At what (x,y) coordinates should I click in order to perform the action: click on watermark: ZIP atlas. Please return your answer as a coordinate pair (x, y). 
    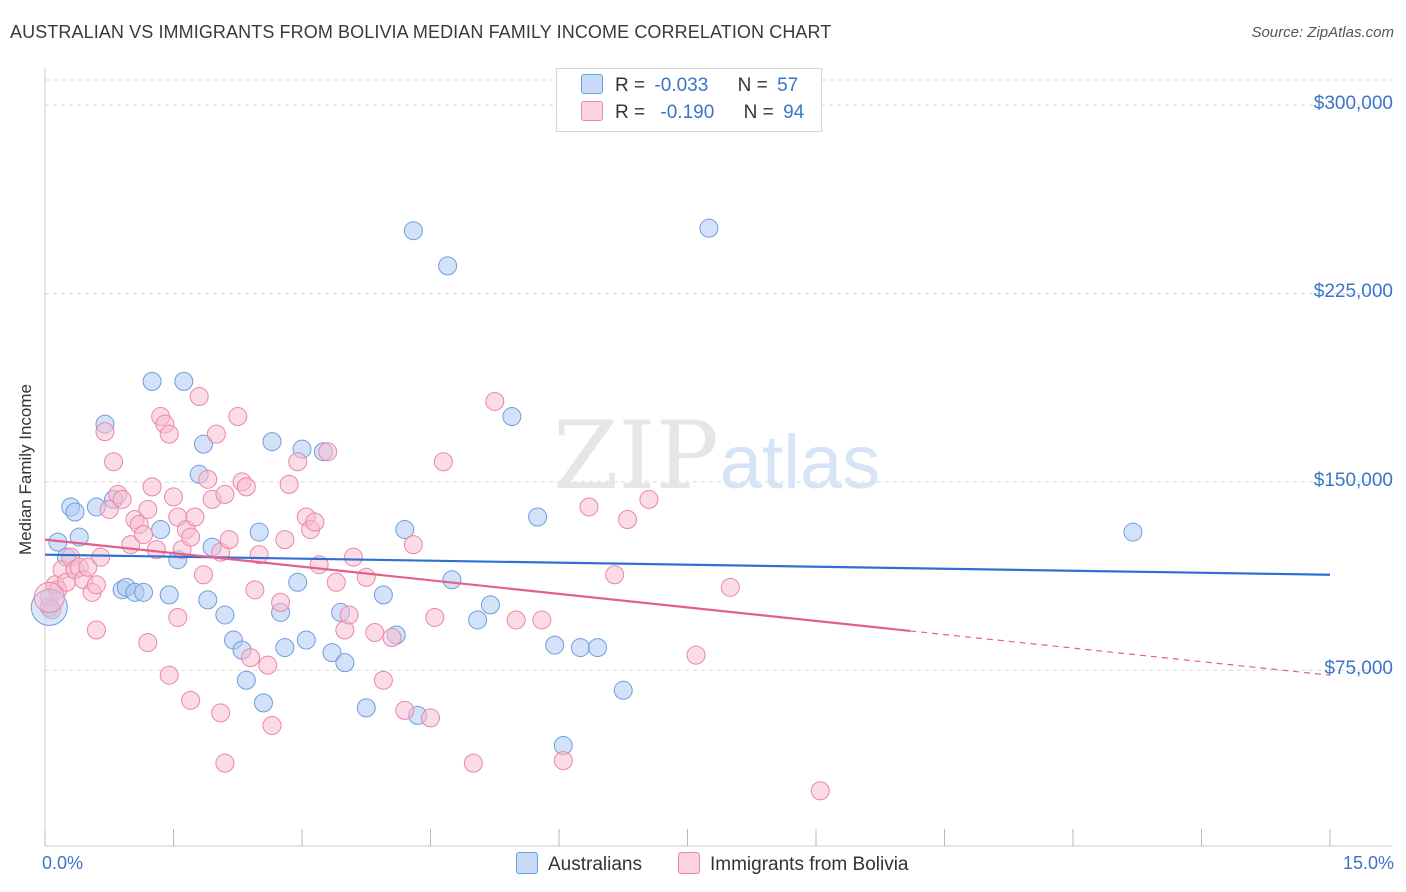
    Looking at the image, I should click on (716, 456).